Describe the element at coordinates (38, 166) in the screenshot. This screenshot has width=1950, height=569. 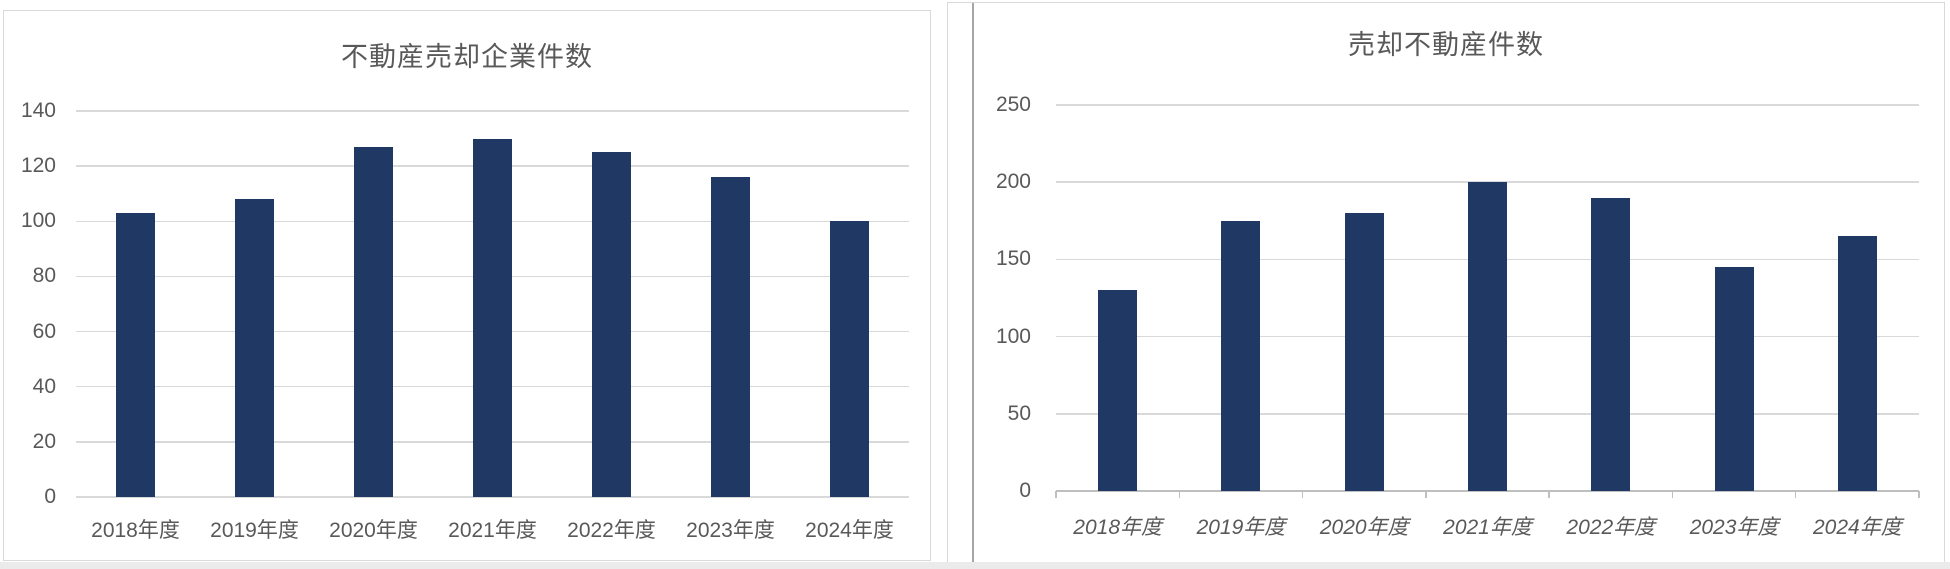
I see `y-tick-label: 120` at that location.